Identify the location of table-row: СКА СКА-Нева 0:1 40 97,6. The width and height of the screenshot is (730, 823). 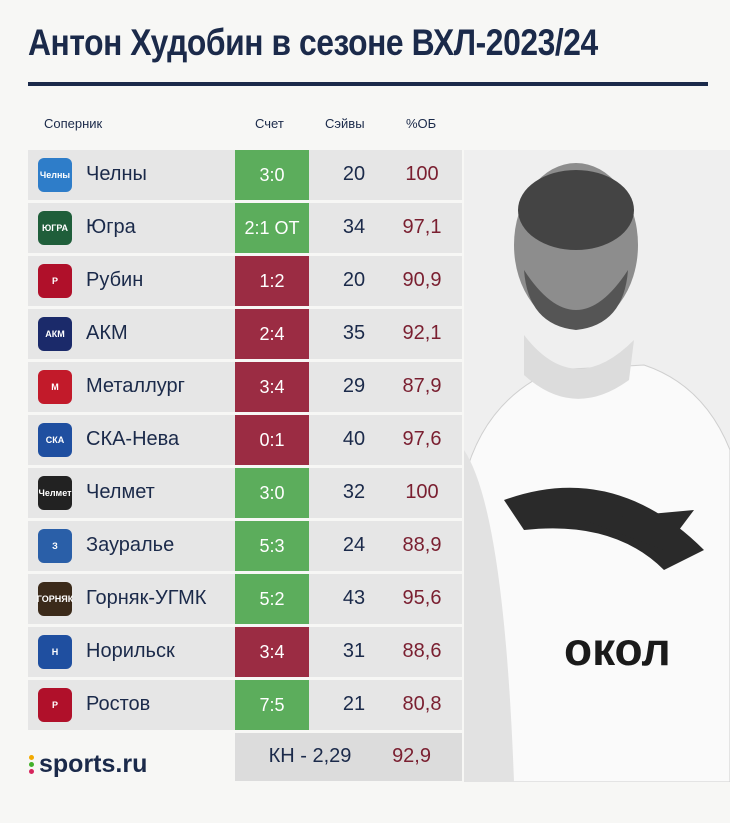
(245, 440).